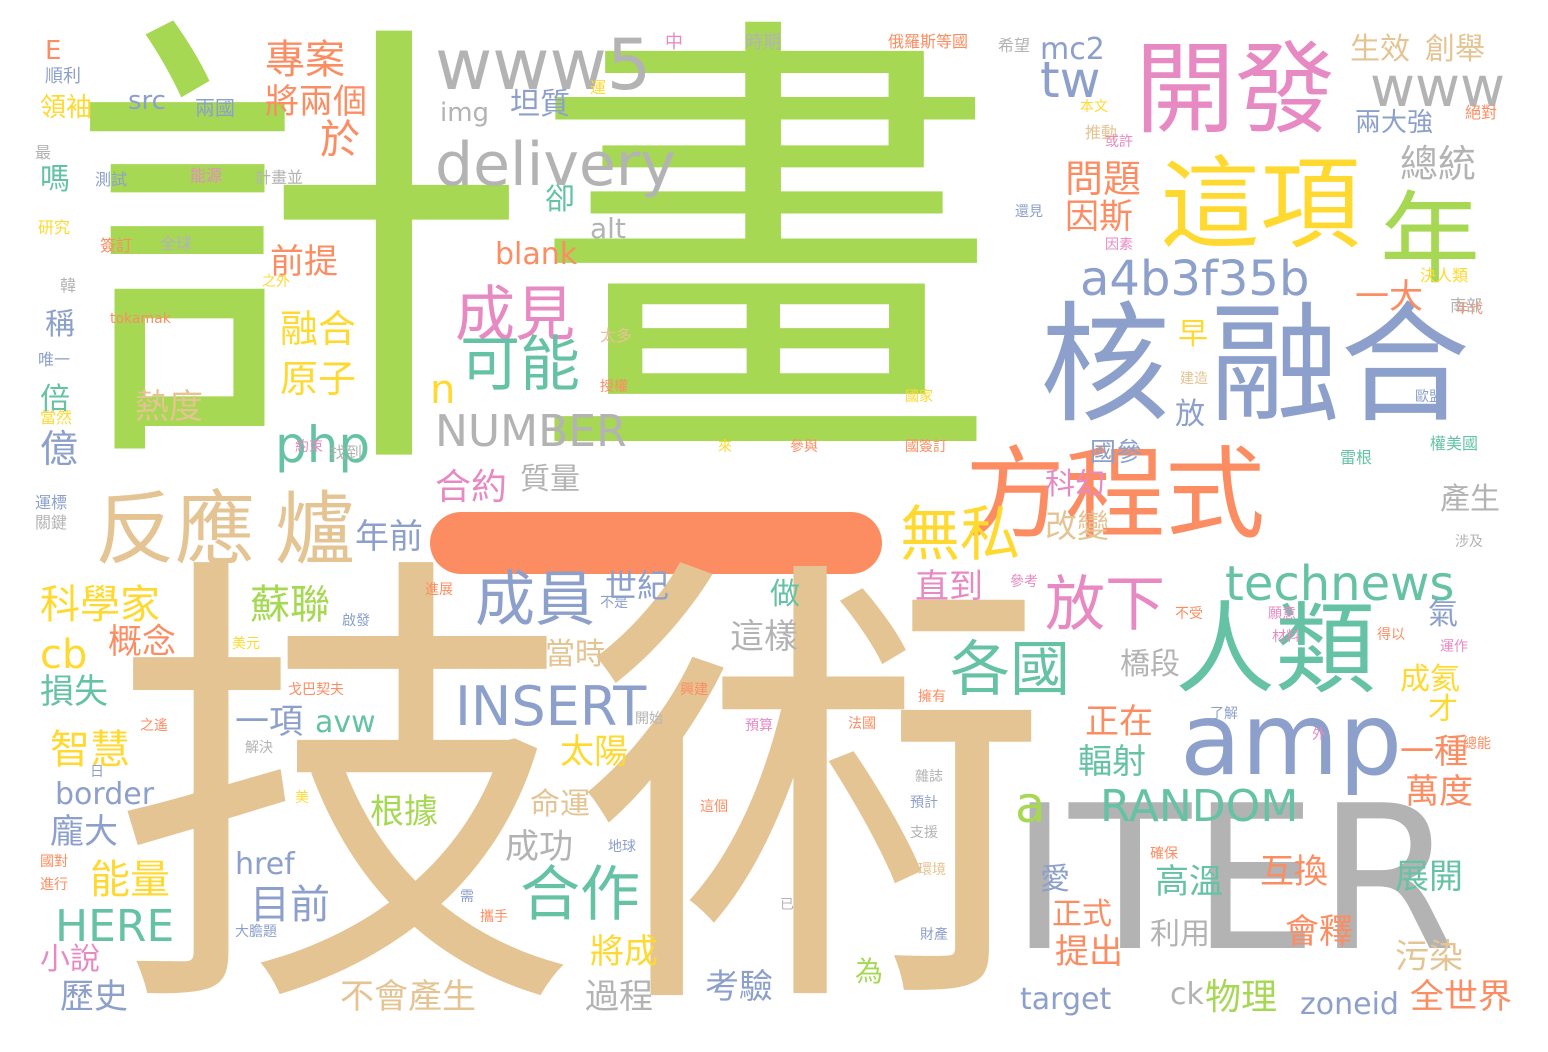 The height and width of the screenshot is (1052, 1548). Describe the element at coordinates (318, 329) in the screenshot. I see `cloud-word: 融合` at that location.